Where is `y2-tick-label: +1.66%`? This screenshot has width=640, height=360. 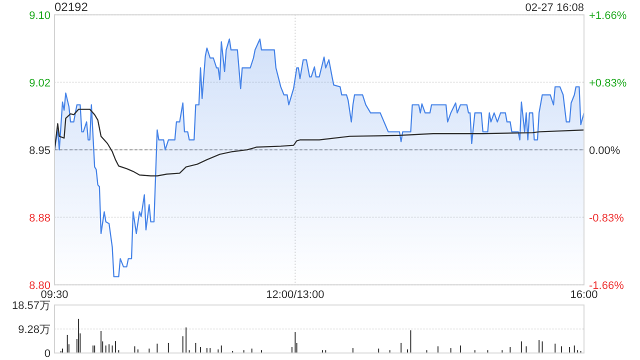
y2-tick-label: +1.66% is located at coordinates (608, 16).